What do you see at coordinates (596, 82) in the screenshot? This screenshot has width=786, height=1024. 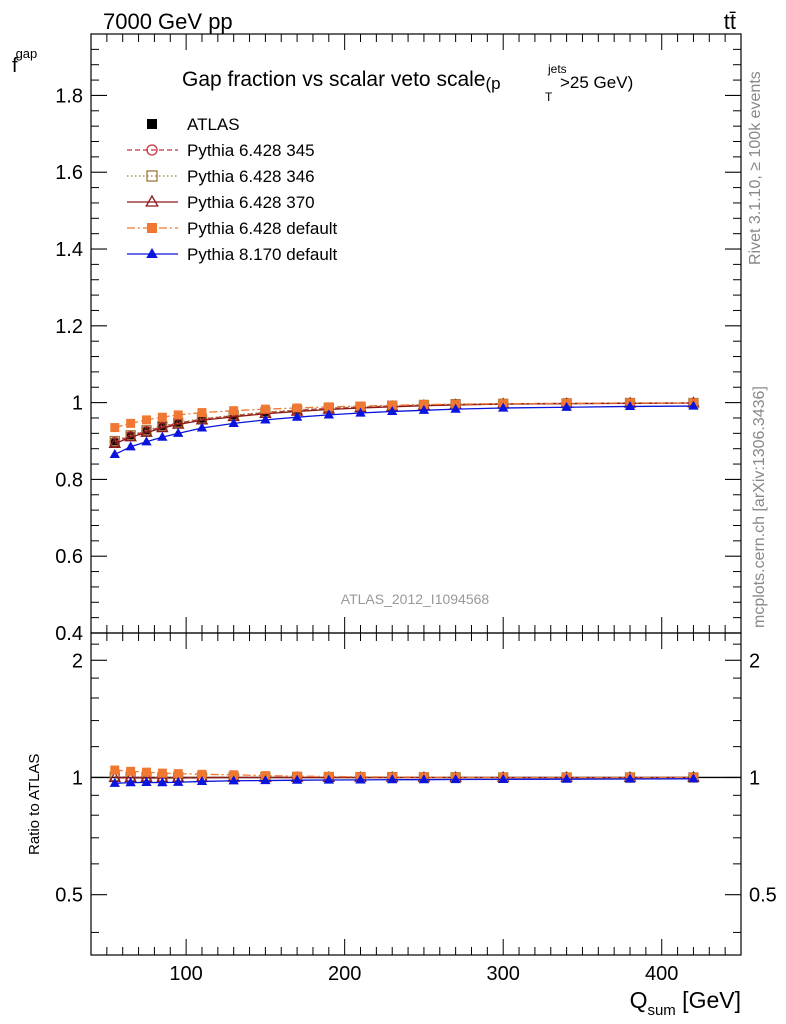 I see `main-title-cut-suffix: >25 GeV)` at bounding box center [596, 82].